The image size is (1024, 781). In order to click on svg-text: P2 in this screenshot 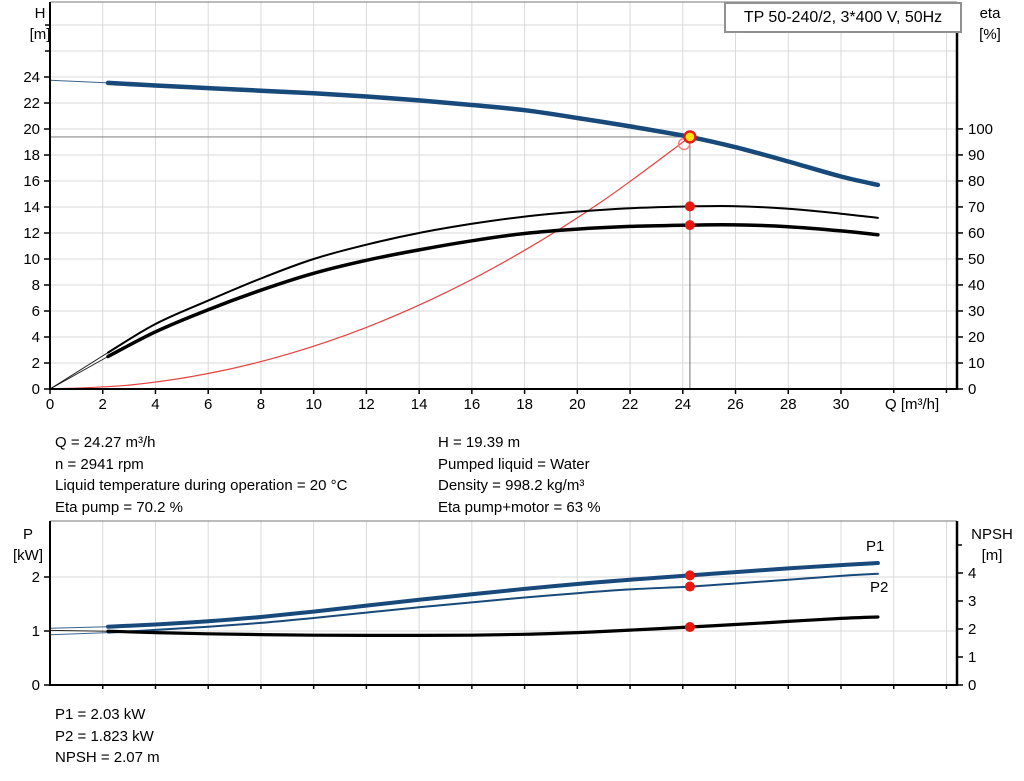, I will do `click(879, 587)`.